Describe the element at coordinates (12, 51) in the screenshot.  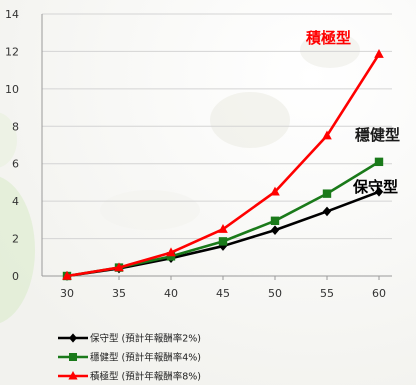
I see `y-tick-label-12: 12` at that location.